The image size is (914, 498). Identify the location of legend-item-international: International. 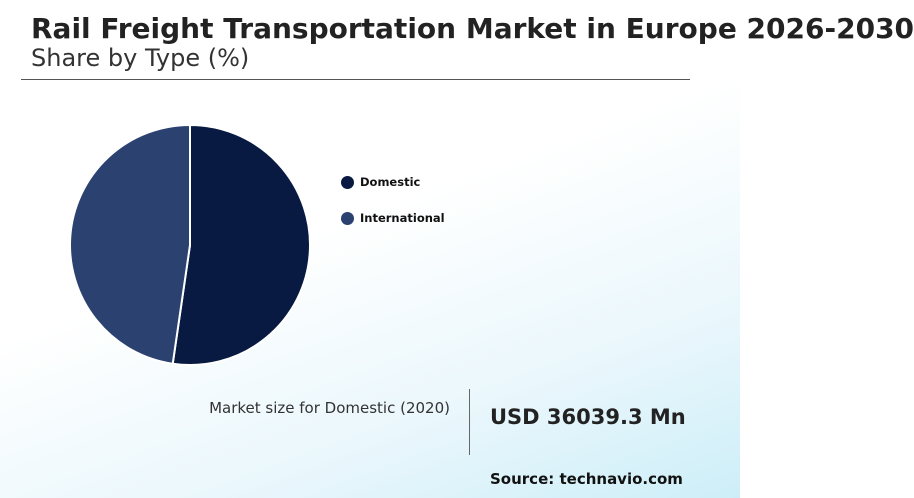
(393, 218).